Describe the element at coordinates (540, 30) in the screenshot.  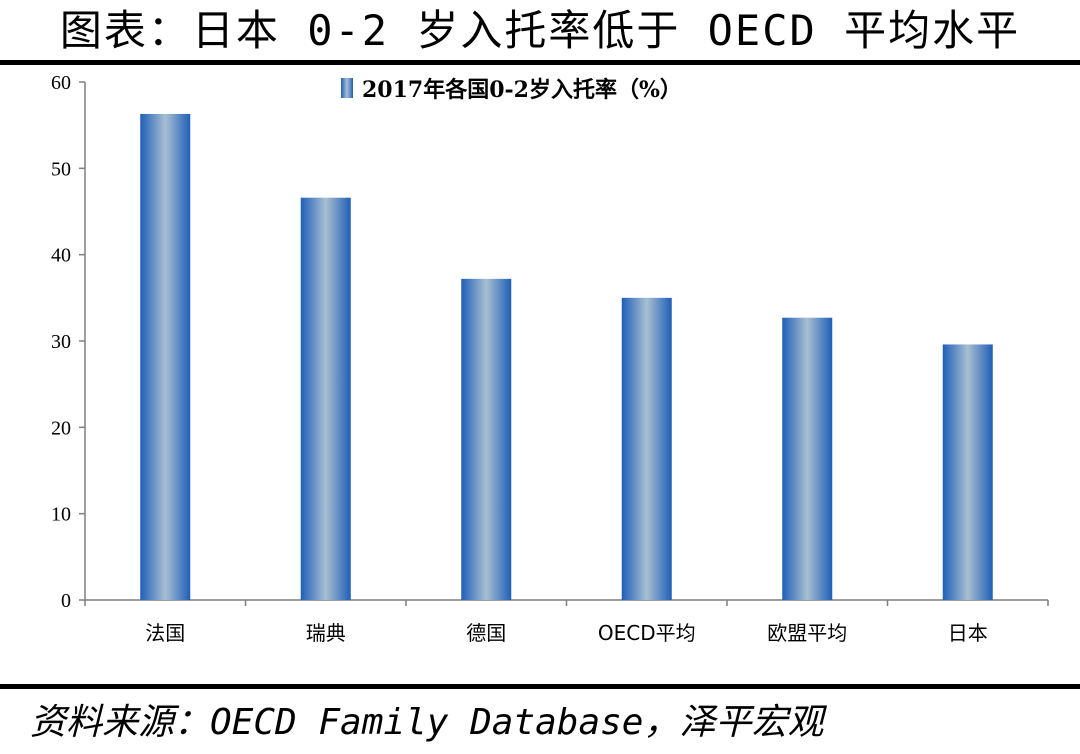
I see `chart-title: 图表：日本 0-2 岁入托率低于 OECD 平均水平` at that location.